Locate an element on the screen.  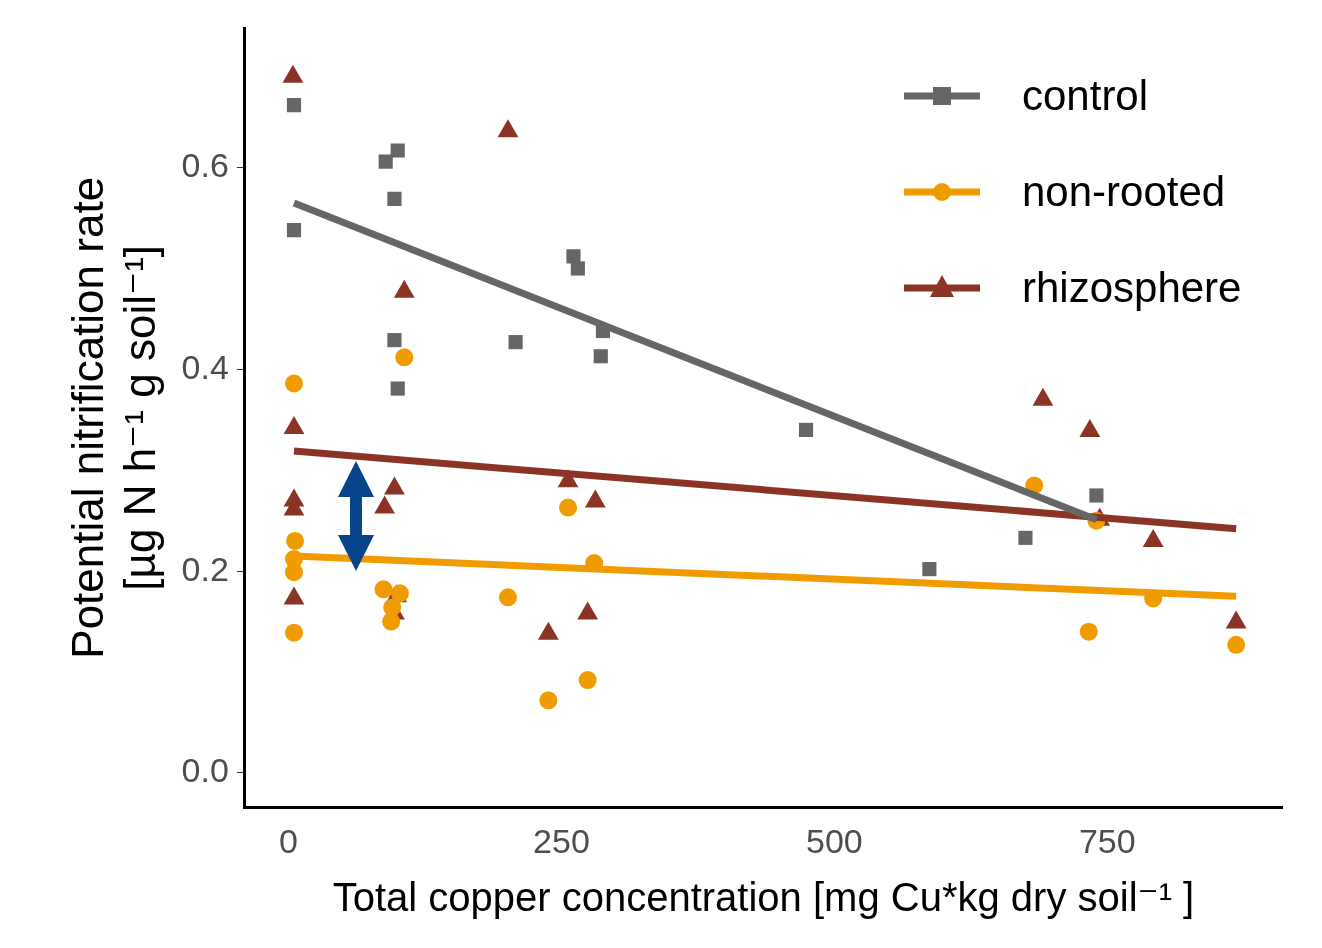
x-tick-label: 750 is located at coordinates (1107, 840).